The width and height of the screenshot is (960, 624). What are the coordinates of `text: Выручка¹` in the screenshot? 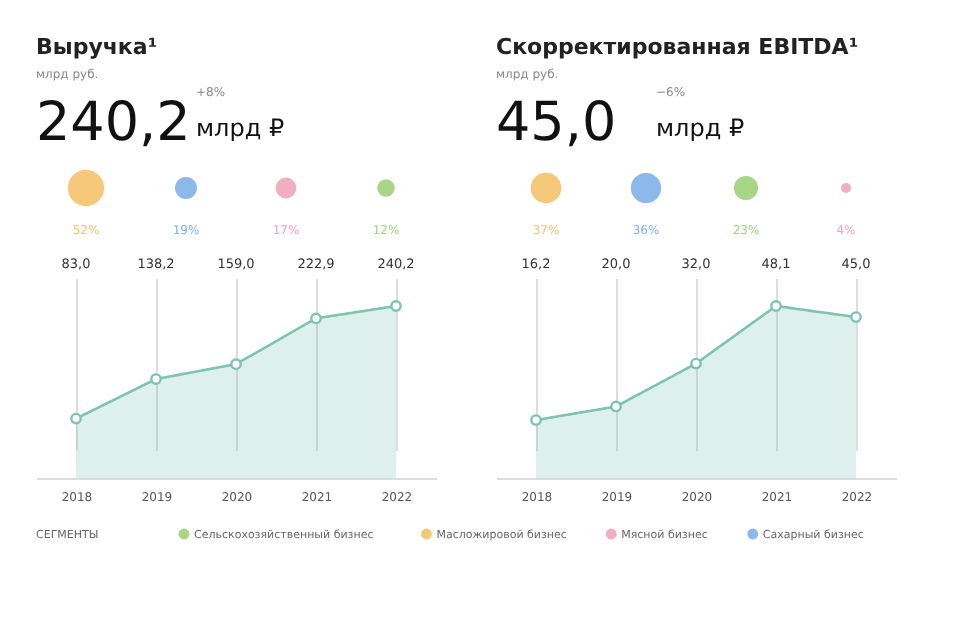 It's located at (97, 47).